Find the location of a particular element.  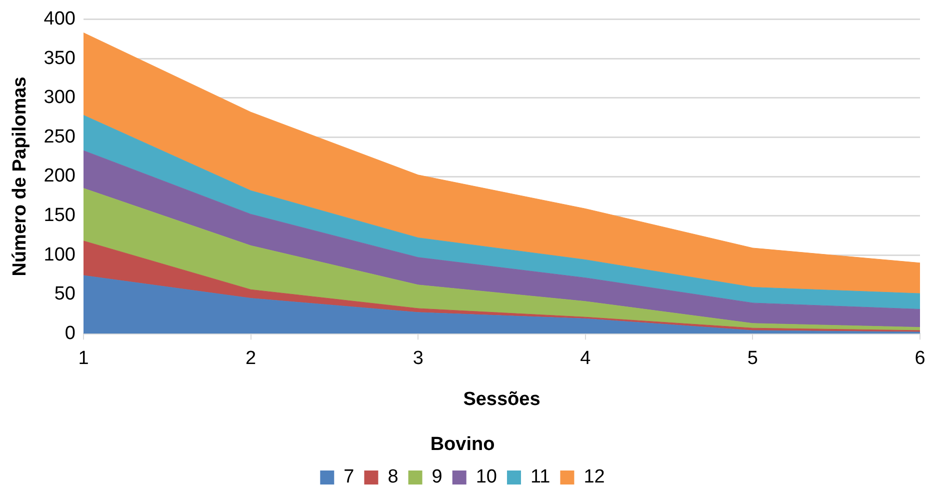

x-tick-label: 6 is located at coordinates (920, 359).